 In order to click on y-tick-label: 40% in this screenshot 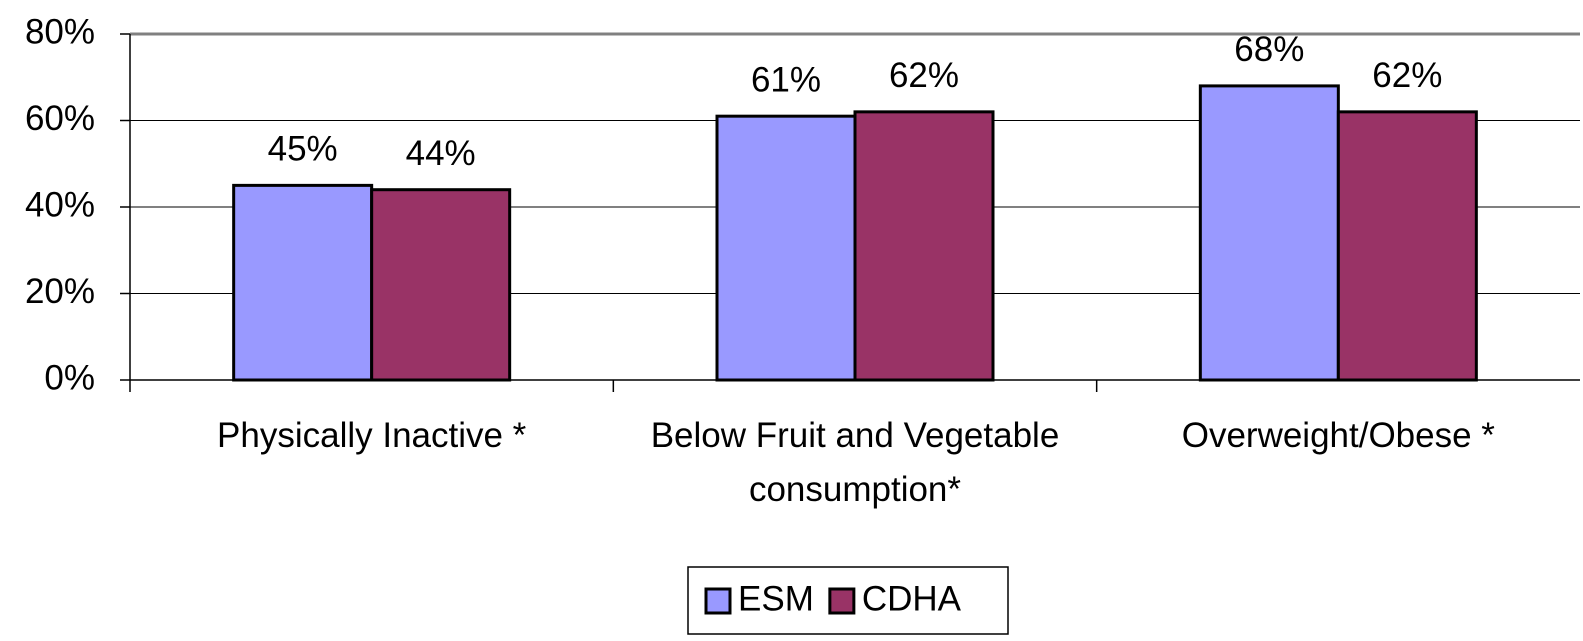, I will do `click(60, 204)`.